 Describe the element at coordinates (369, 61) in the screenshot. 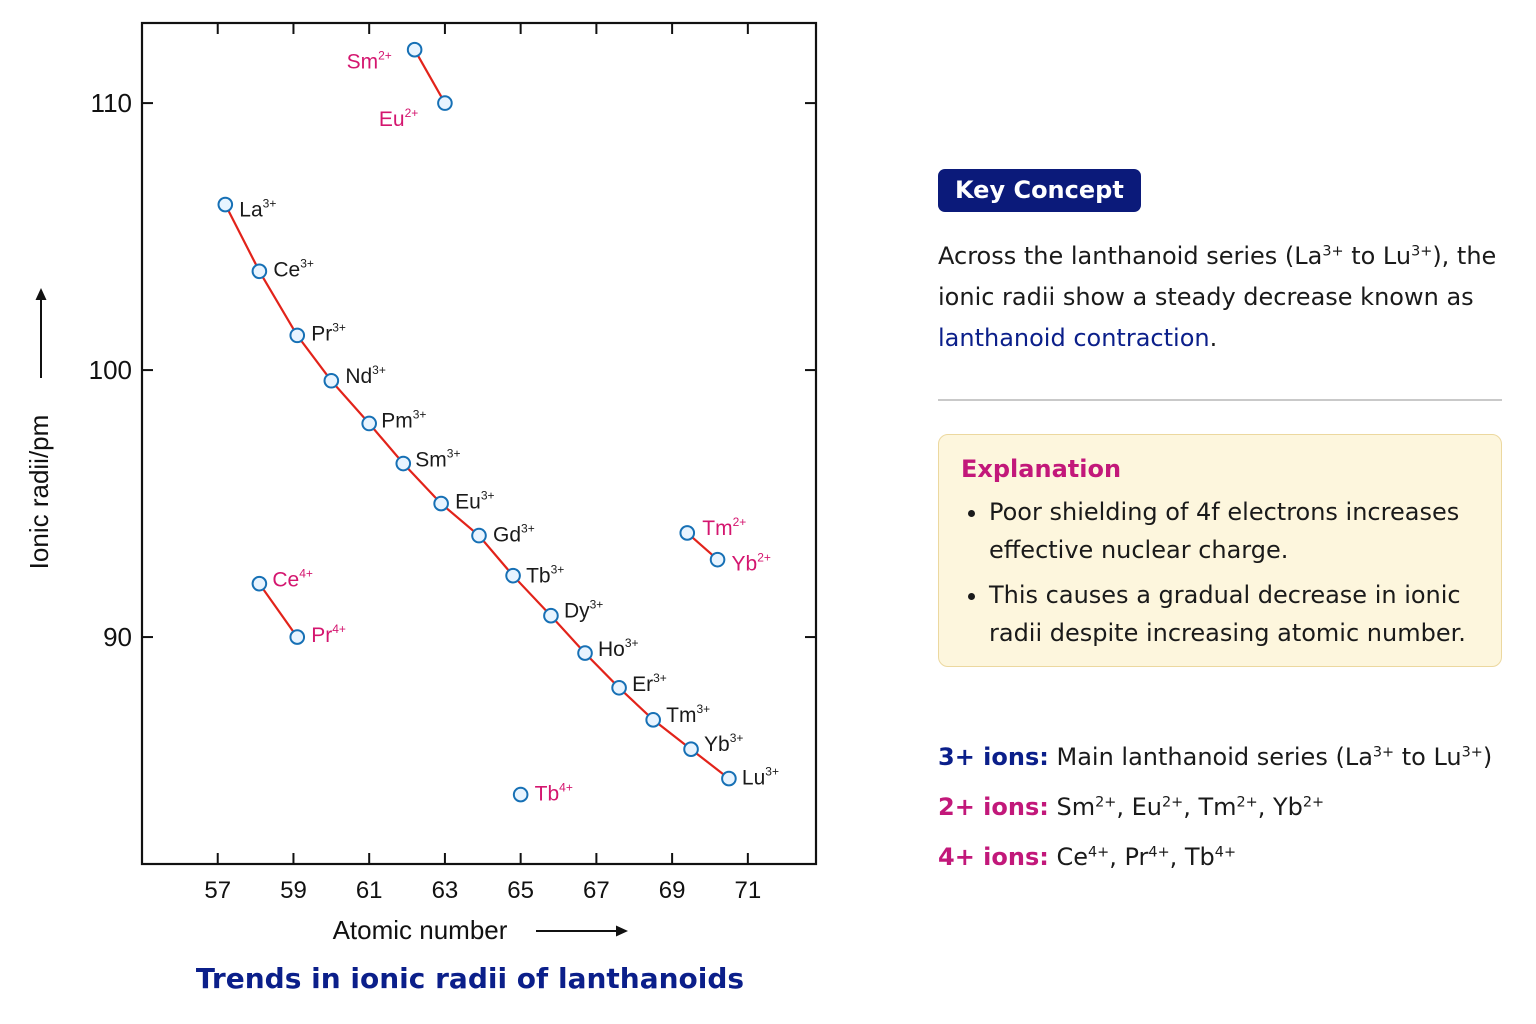

I see `point-label-2plus: Sm2+` at that location.